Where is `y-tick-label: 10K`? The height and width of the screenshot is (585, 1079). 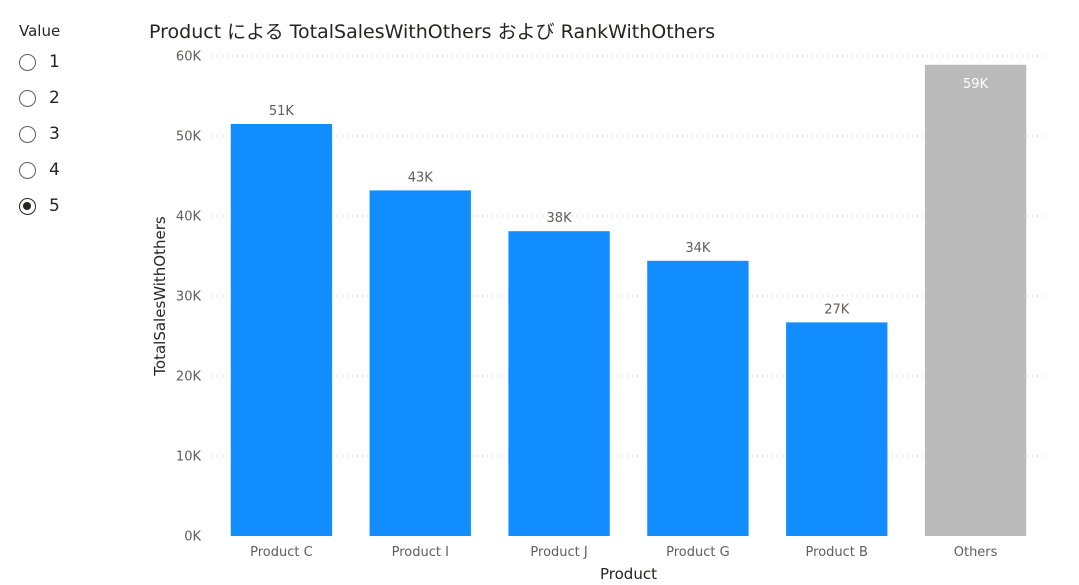 y-tick-label: 10K is located at coordinates (189, 457).